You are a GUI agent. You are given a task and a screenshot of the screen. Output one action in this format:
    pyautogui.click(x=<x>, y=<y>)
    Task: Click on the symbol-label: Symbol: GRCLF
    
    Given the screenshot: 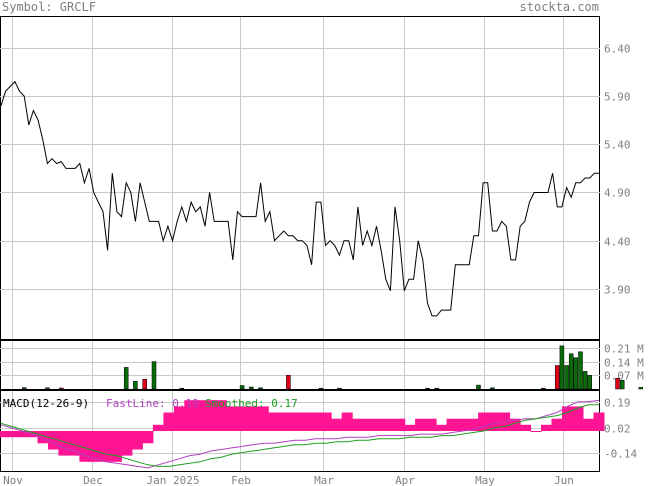 What is the action you would take?
    pyautogui.click(x=49, y=7)
    